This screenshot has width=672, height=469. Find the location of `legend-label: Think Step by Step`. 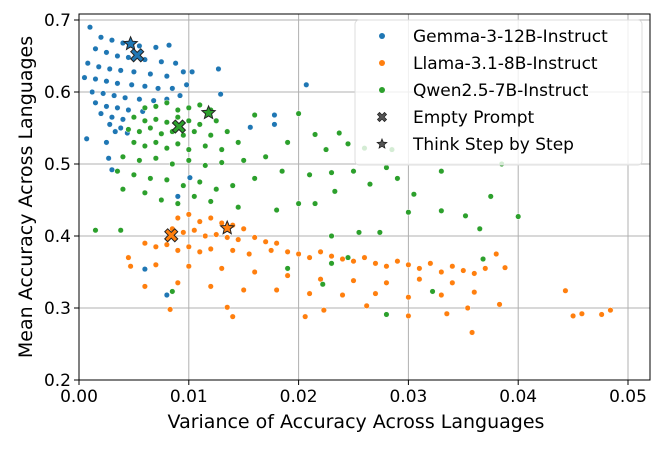

legend-label: Think Step by Step is located at coordinates (493, 145).